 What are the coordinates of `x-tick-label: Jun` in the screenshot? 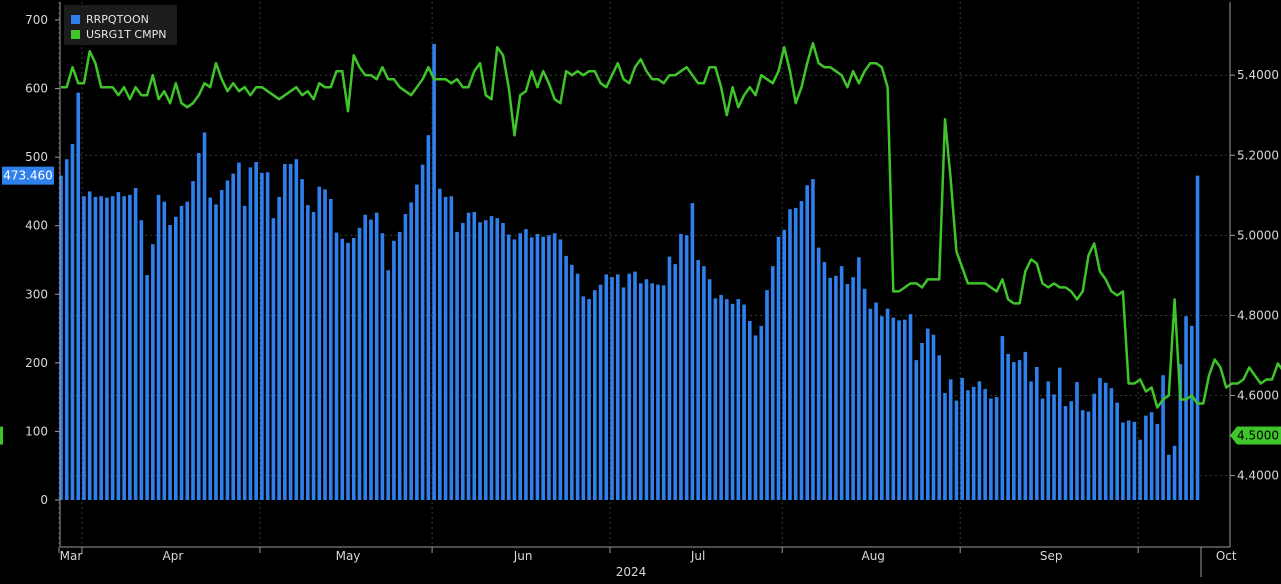 It's located at (523, 556).